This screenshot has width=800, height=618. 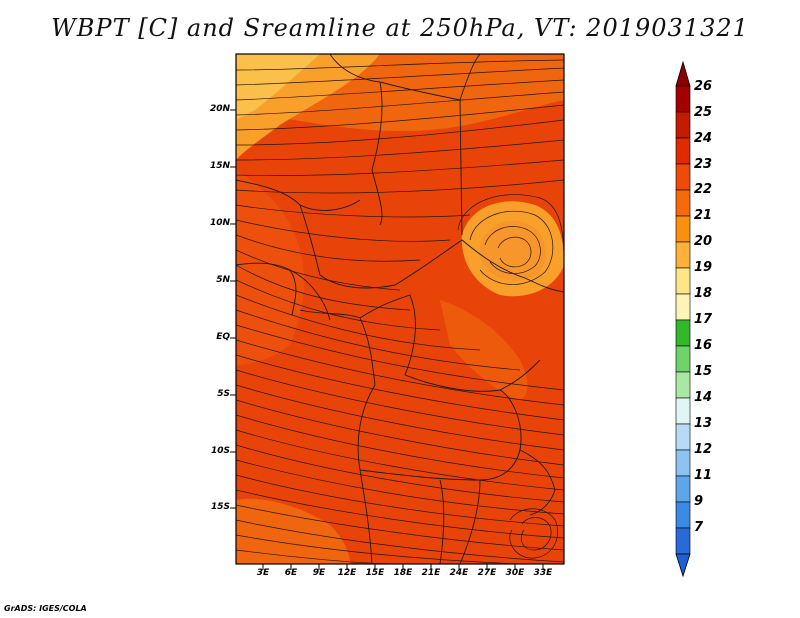 What do you see at coordinates (515, 573) in the screenshot?
I see `lon-label-30e: 30E` at bounding box center [515, 573].